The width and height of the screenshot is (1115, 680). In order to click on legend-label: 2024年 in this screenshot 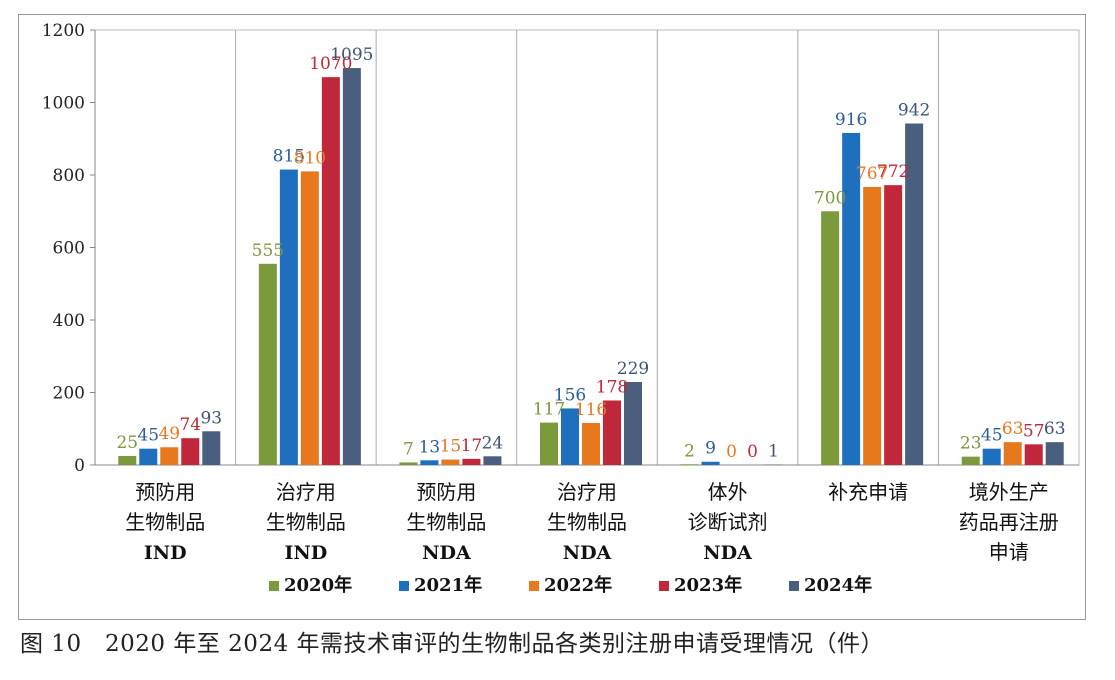, I will do `click(838, 585)`.